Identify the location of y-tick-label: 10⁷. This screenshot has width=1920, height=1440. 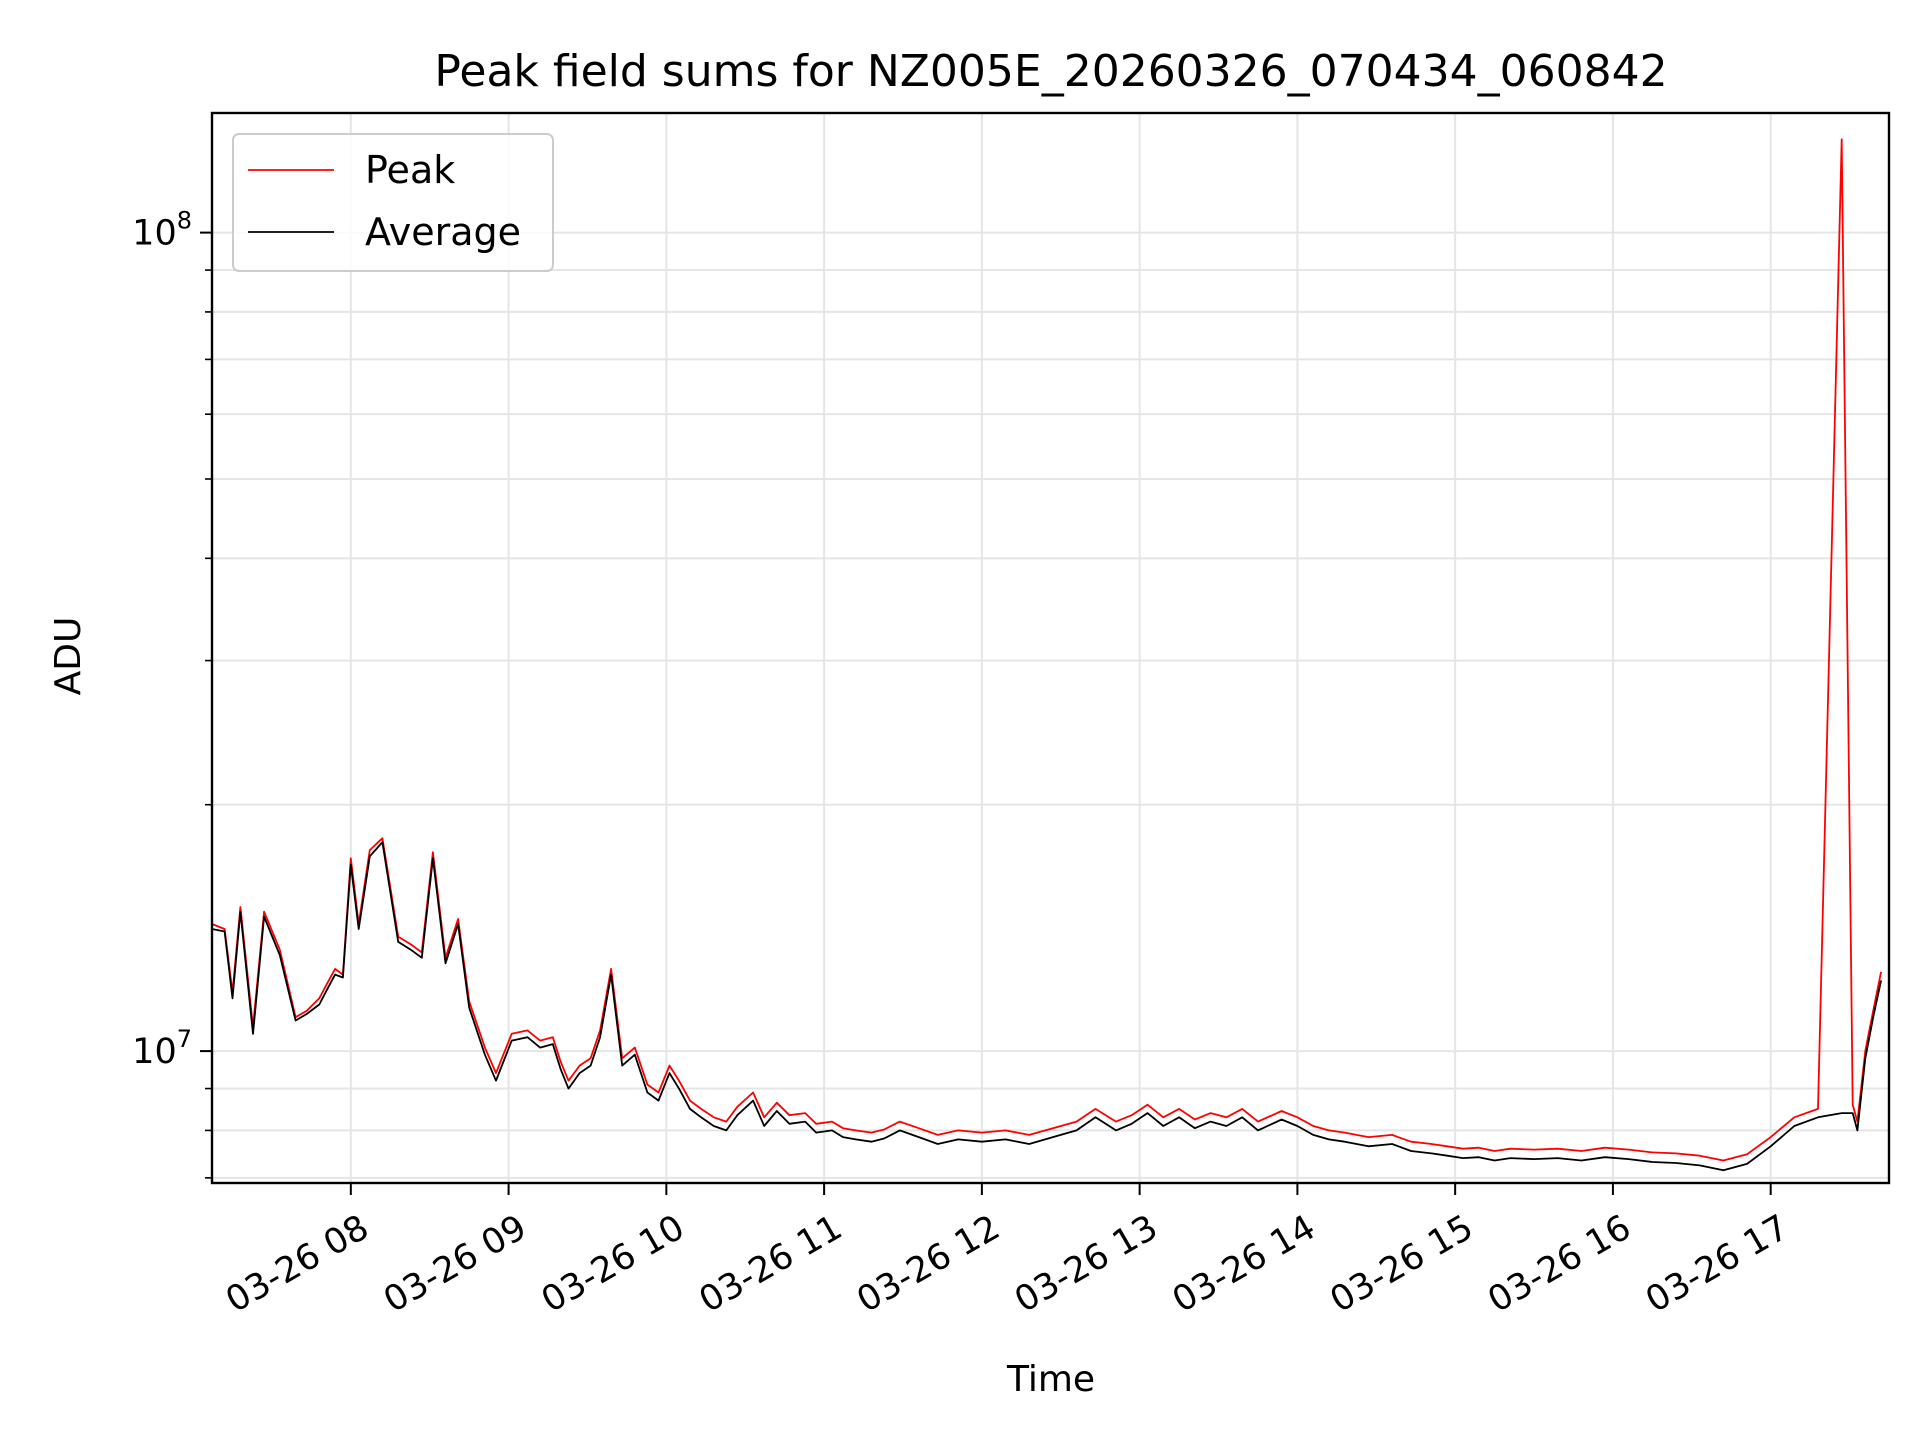
(162, 1048).